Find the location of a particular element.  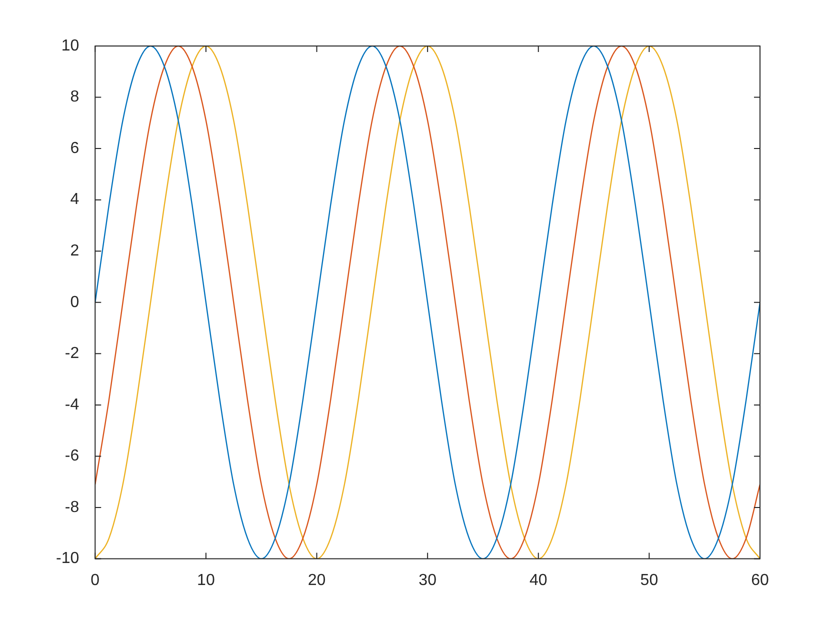

x-tick-label: 60 is located at coordinates (760, 580).